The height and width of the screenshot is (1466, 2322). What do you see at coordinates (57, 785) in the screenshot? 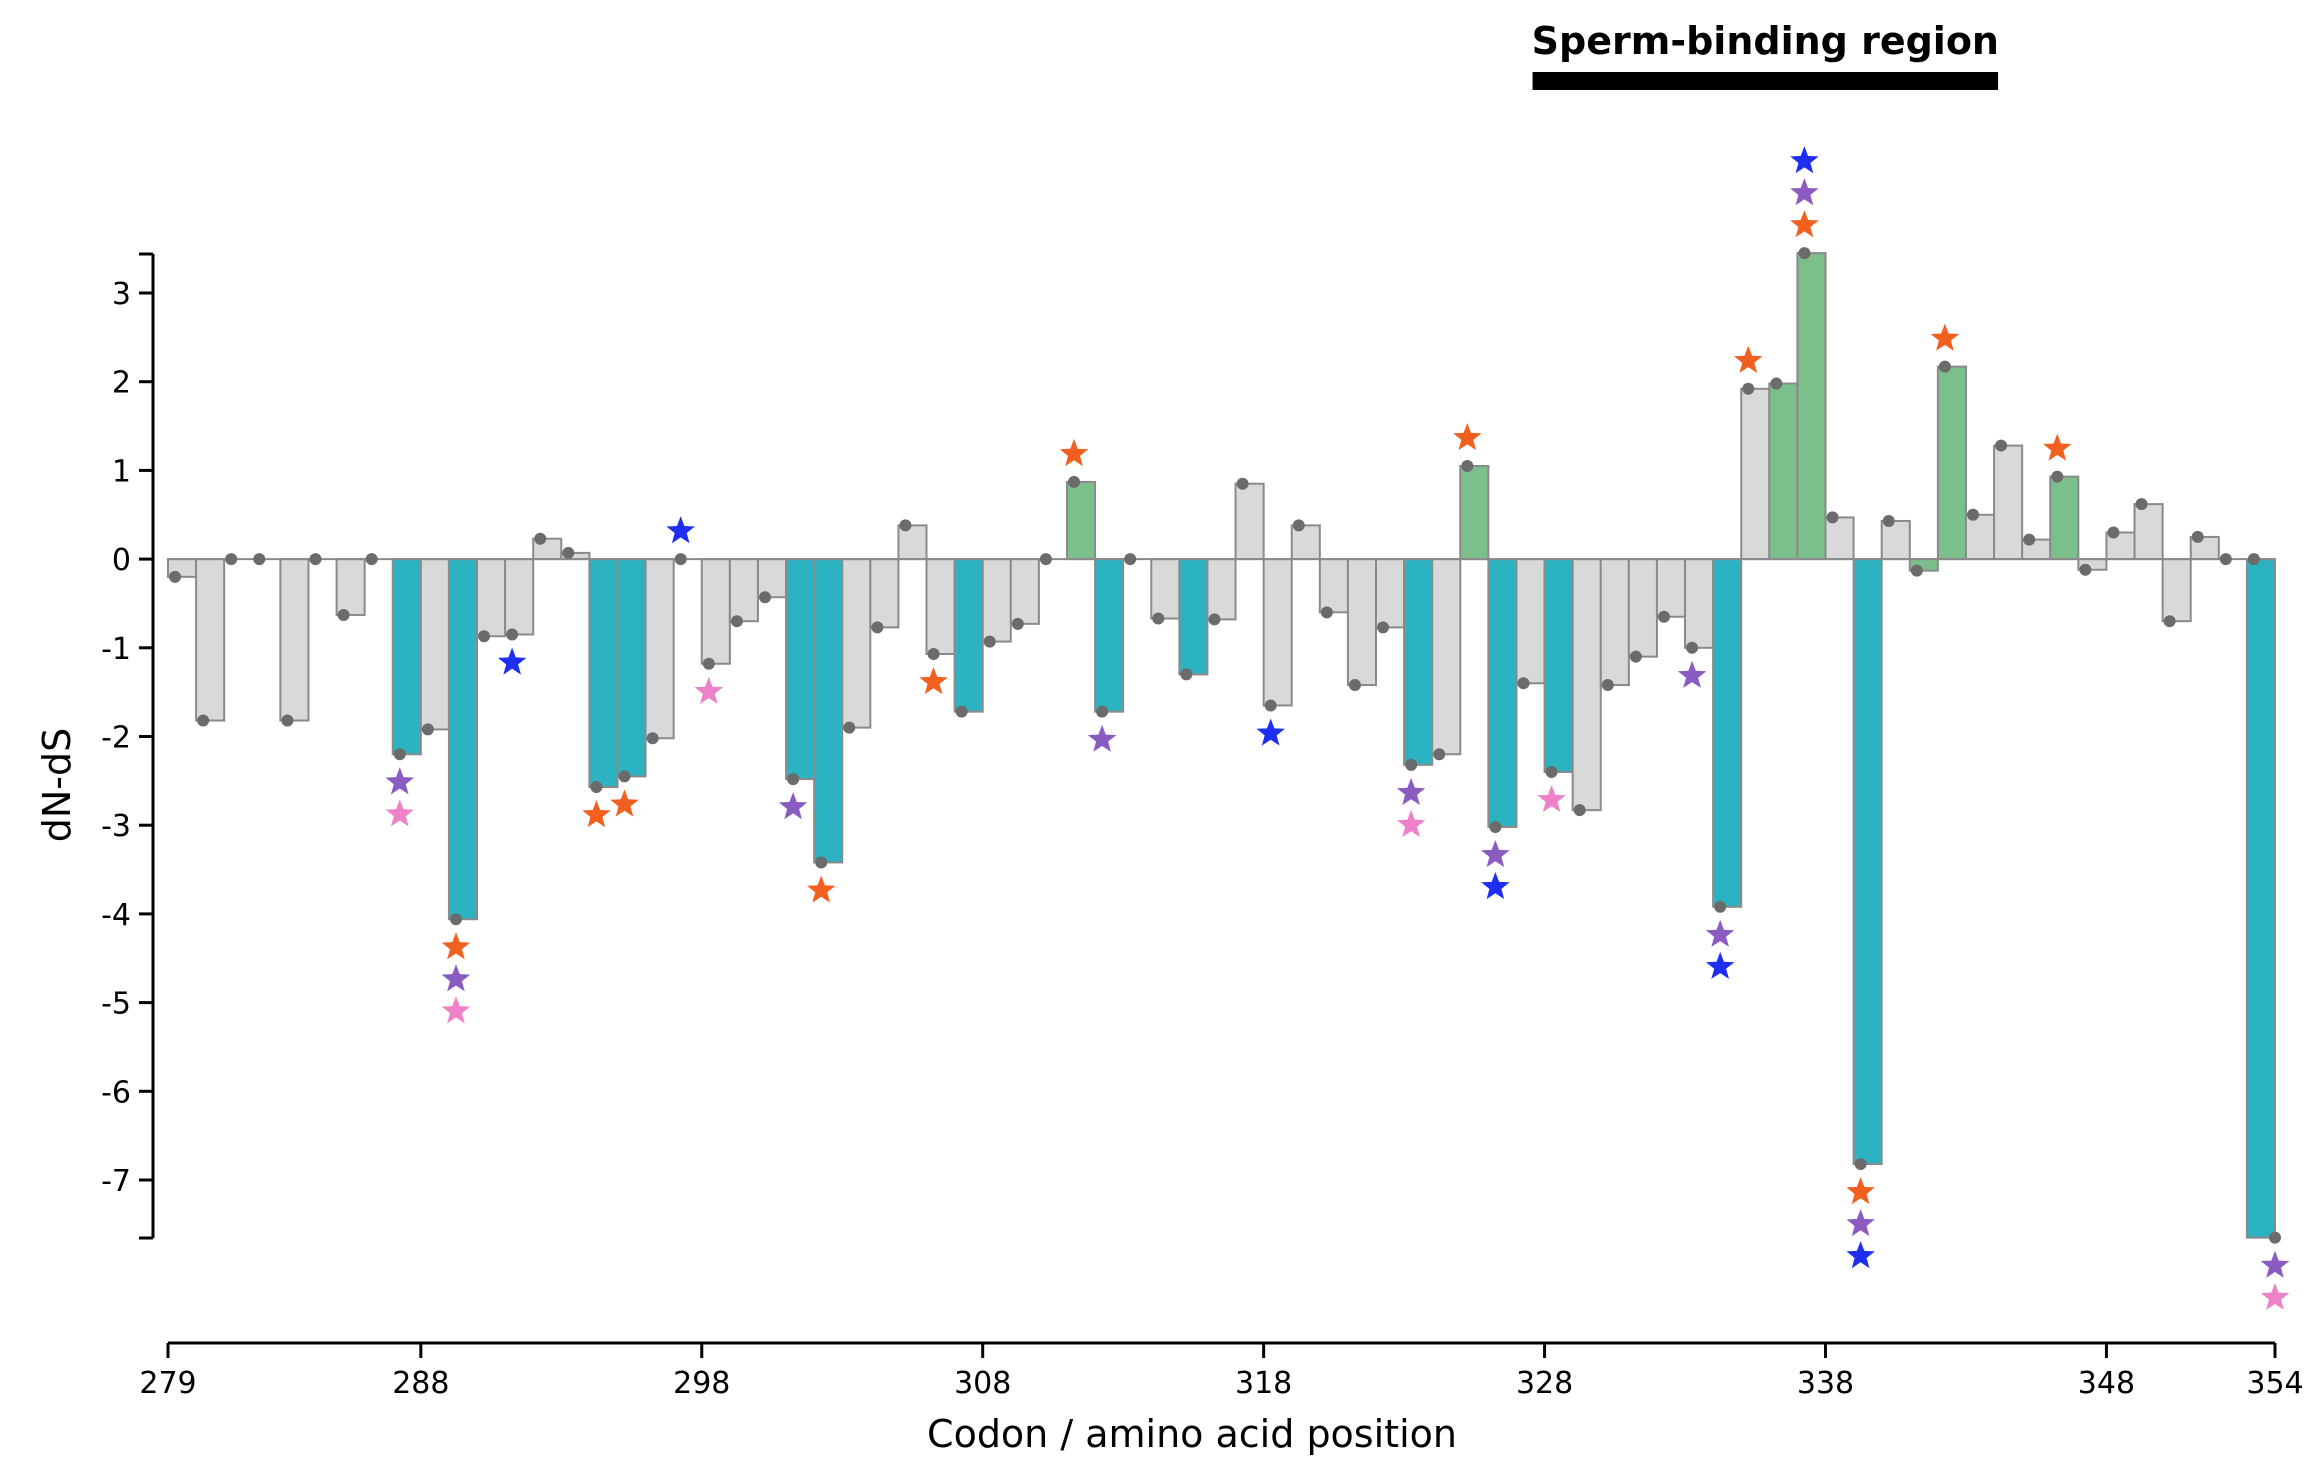
I see `y-axis-title: dN-dS` at bounding box center [57, 785].